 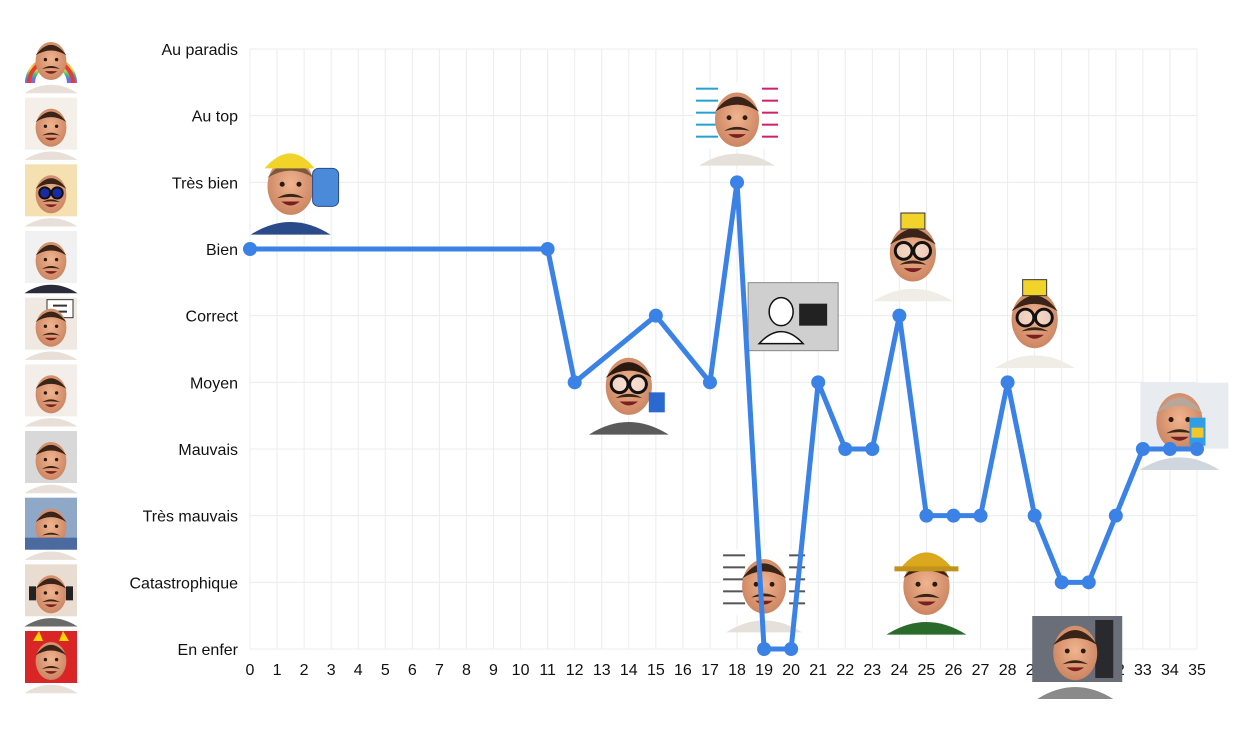 What do you see at coordinates (602, 670) in the screenshot?
I see `x-tick-label: 13` at bounding box center [602, 670].